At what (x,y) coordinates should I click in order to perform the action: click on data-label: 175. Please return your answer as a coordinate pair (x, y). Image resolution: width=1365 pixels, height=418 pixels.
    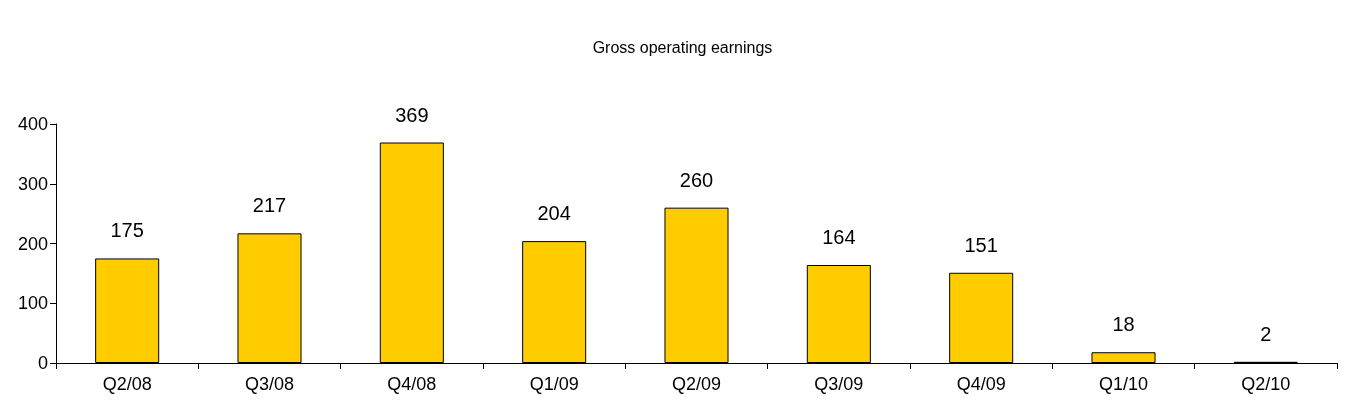
    Looking at the image, I should click on (127, 230).